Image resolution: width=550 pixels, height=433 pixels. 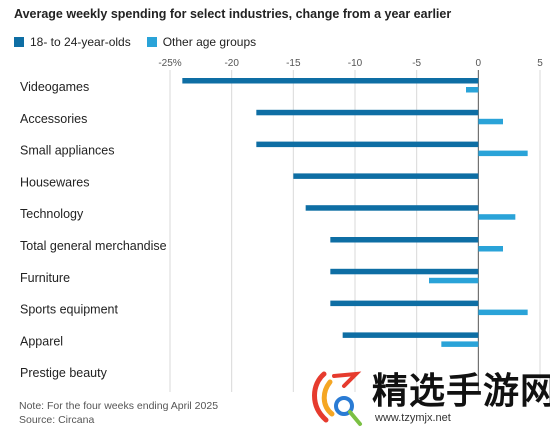 What do you see at coordinates (54, 87) in the screenshot?
I see `category-label: Videogames` at bounding box center [54, 87].